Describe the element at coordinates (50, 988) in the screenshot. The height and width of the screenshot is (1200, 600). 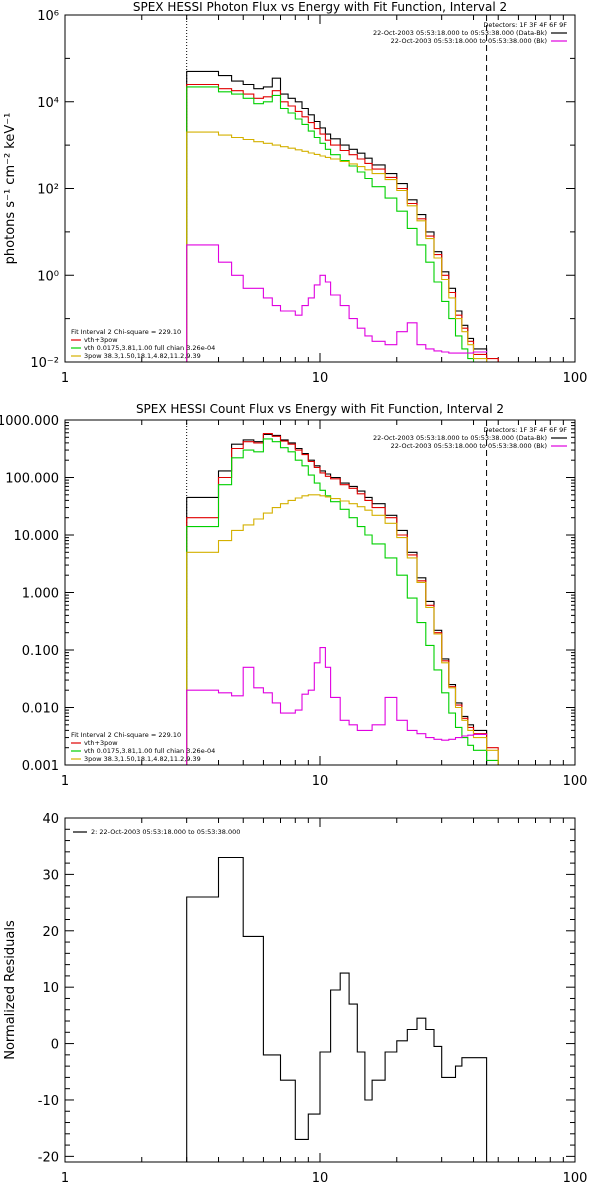
I see `y-tick-label: 10` at that location.